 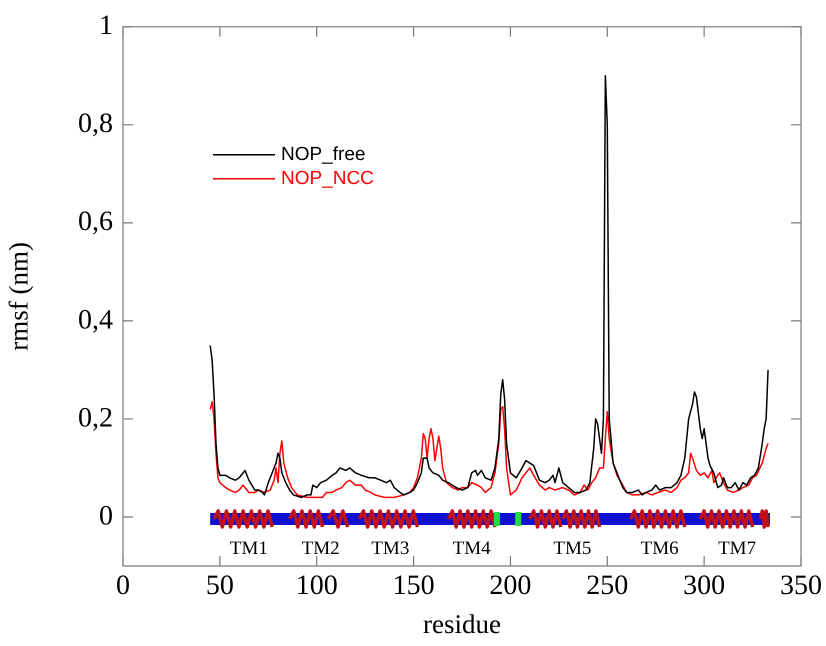 I want to click on y-tick-label: 0, so click(x=106, y=516).